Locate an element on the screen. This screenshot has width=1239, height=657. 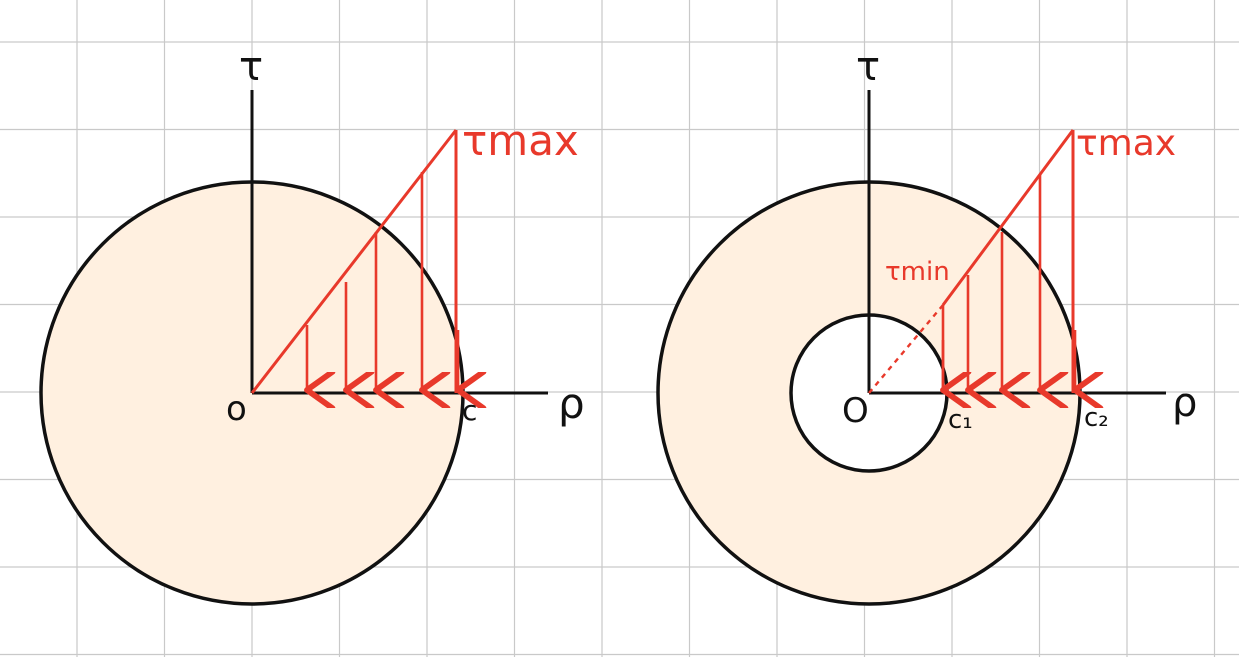
radius-label: c is located at coordinates (469, 410).